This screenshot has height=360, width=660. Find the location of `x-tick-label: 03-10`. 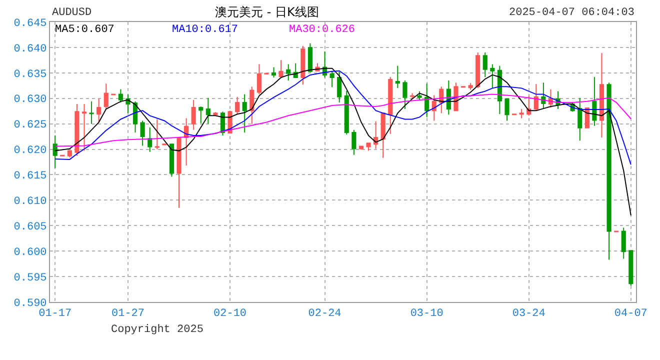

x-tick-label: 03-10 is located at coordinates (427, 314).